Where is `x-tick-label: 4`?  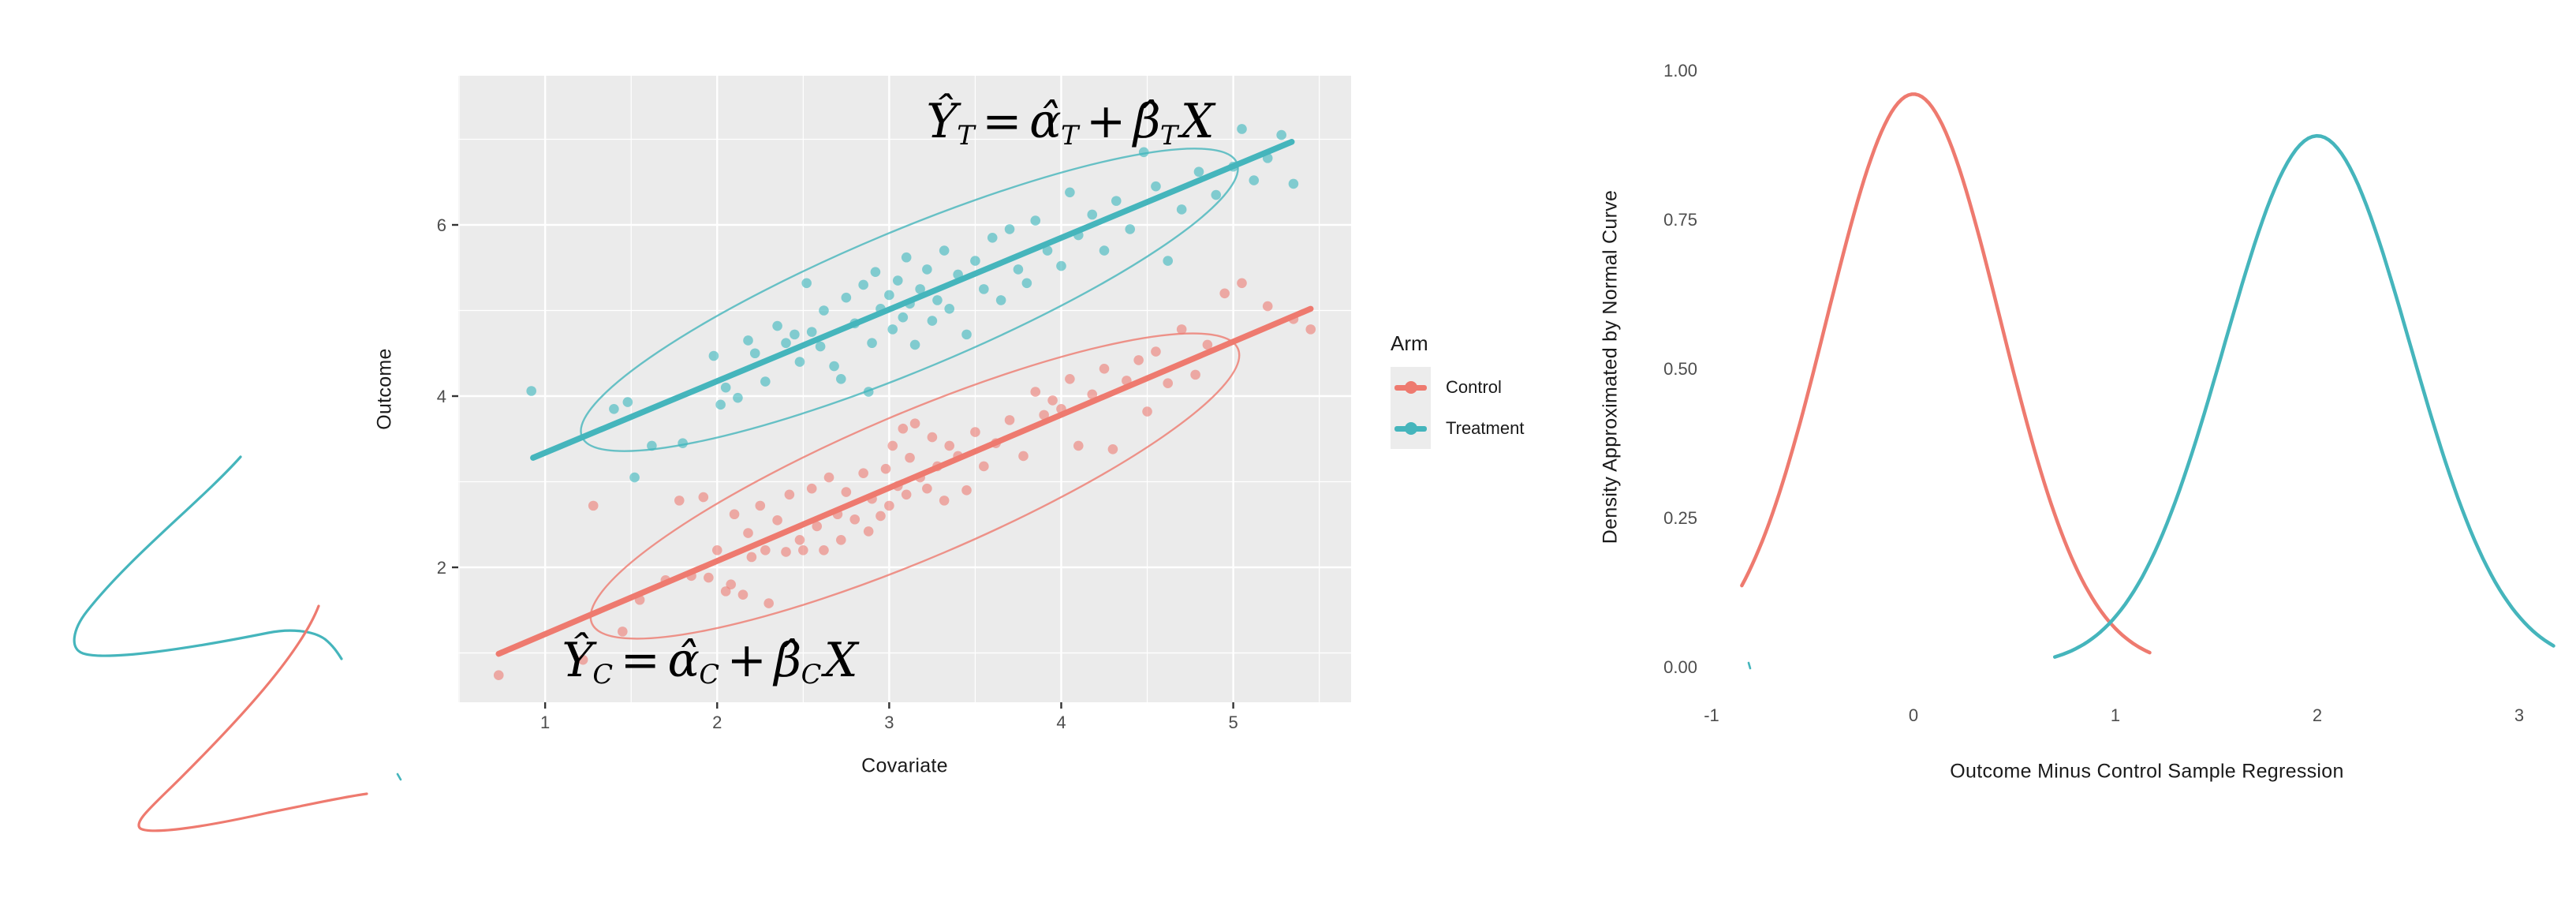
x-tick-label: 4 is located at coordinates (1061, 722).